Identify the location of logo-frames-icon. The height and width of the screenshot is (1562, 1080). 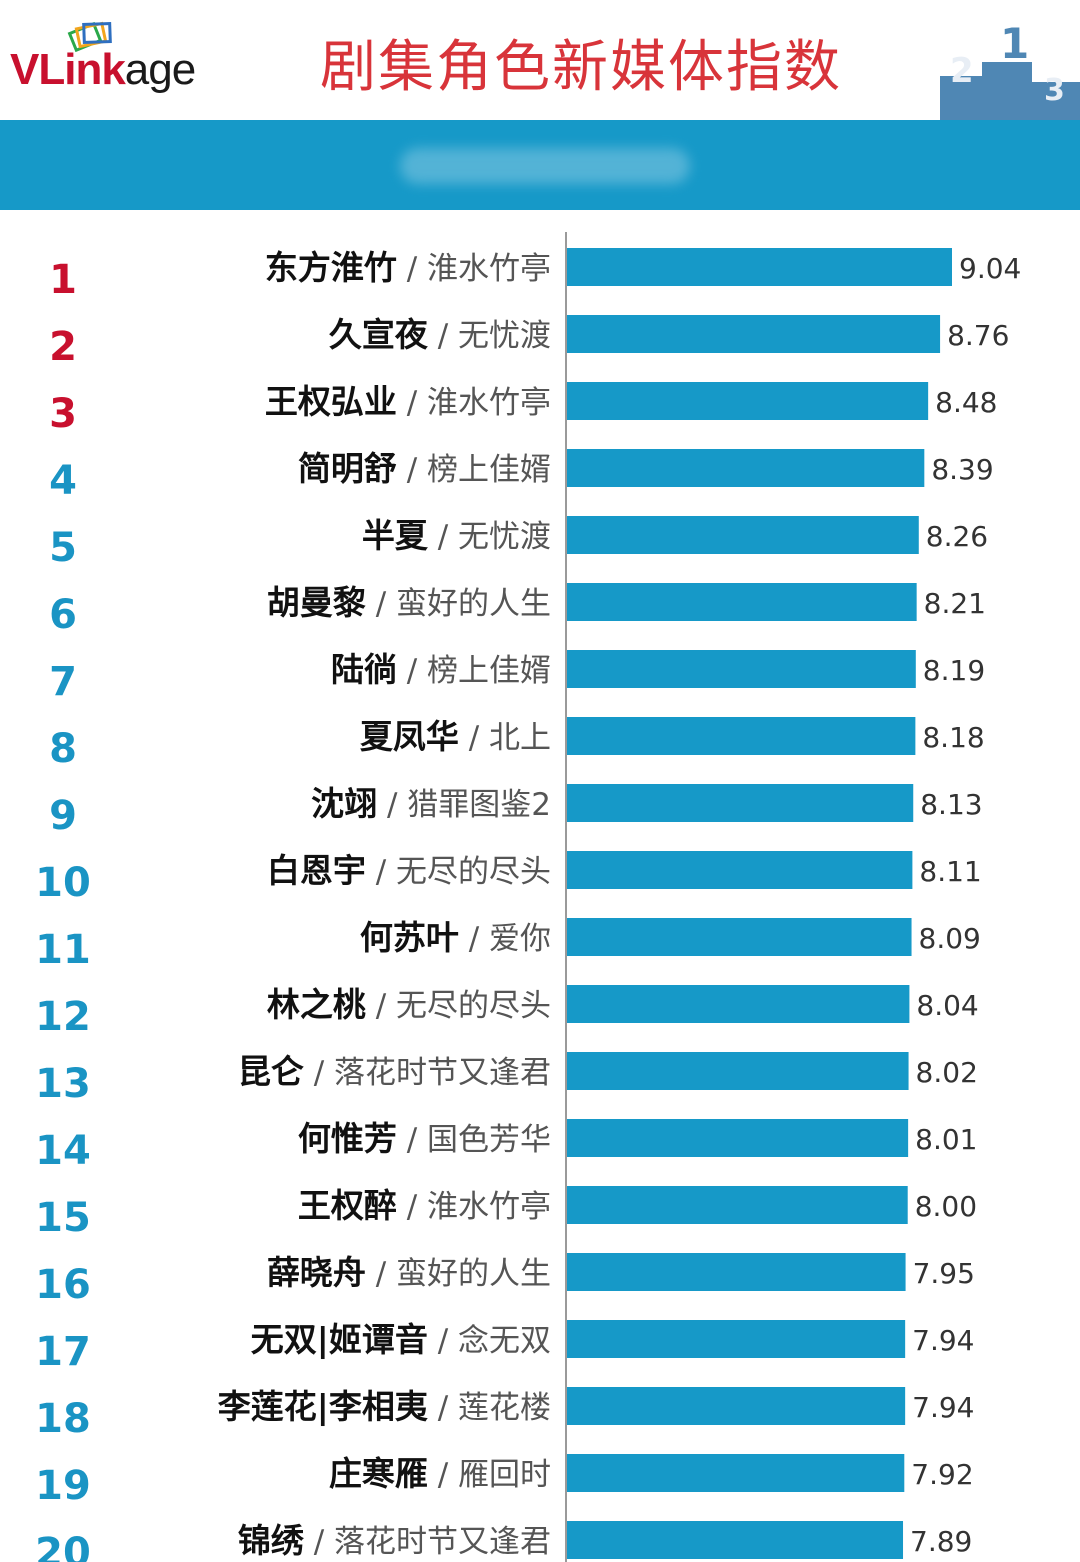
(89, 37).